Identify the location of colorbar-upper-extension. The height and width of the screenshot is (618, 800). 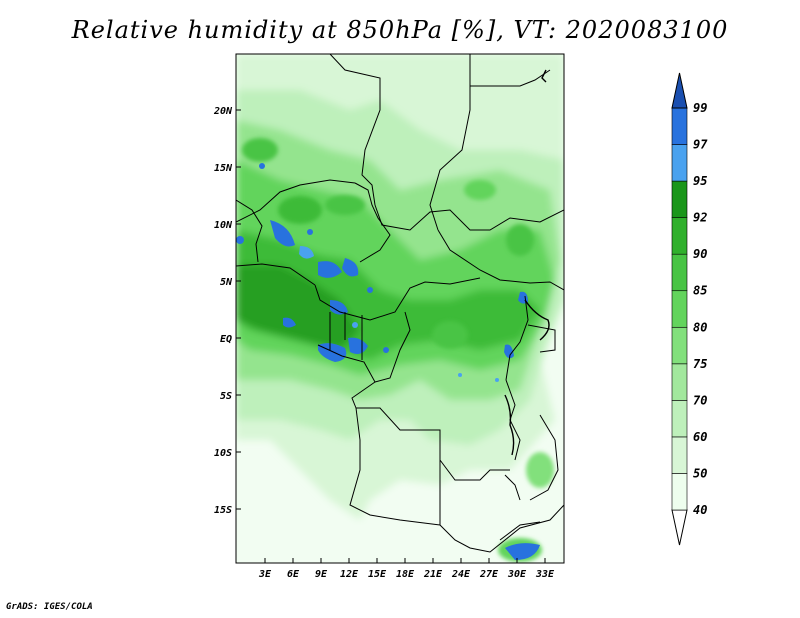
(679, 90).